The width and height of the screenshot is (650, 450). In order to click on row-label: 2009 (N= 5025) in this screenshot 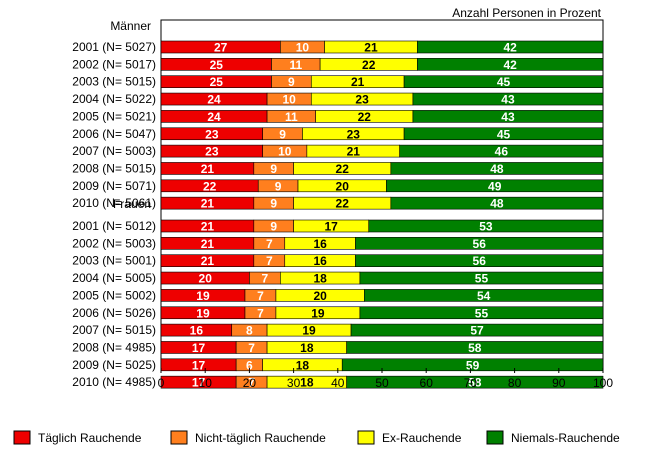, I will do `click(114, 365)`.